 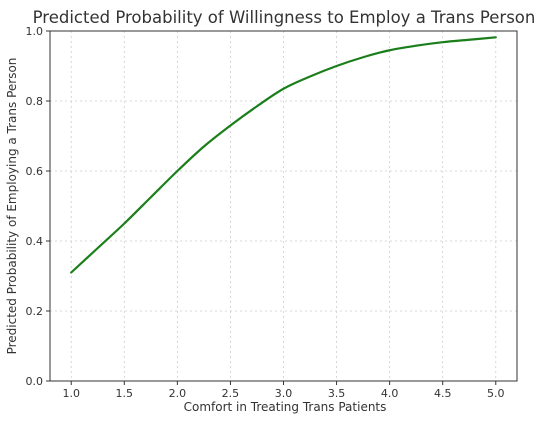 I want to click on x-tick-label: 2.5, so click(x=231, y=393).